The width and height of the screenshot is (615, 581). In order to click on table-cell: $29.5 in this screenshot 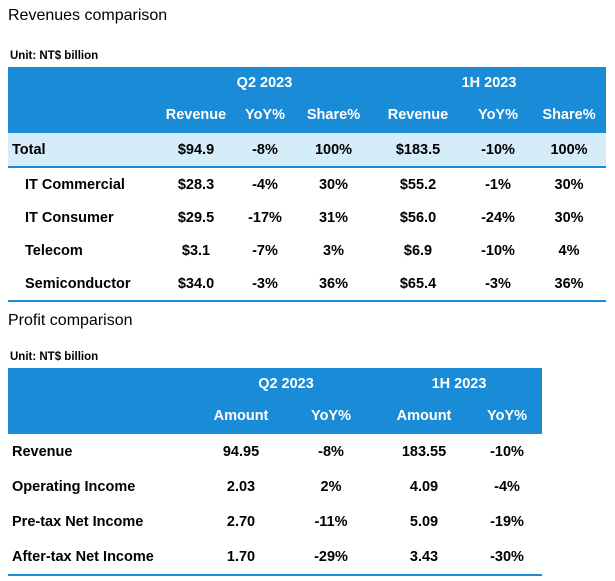, I will do `click(196, 217)`.